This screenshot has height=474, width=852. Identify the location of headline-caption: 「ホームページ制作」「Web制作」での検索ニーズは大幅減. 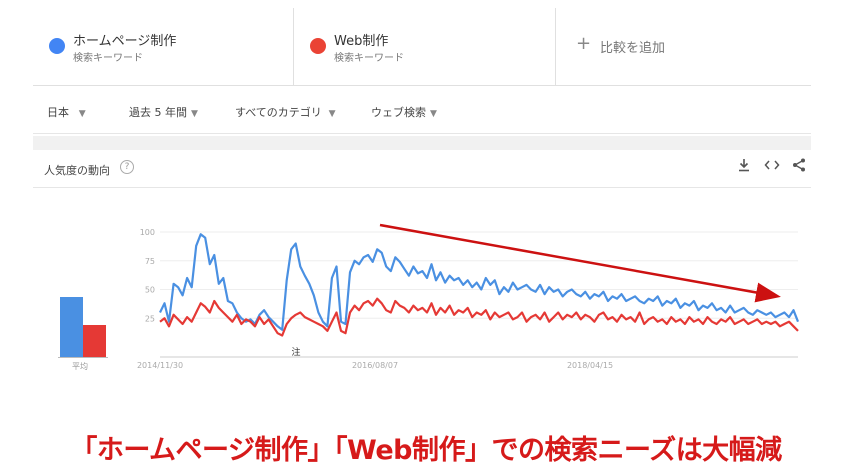
(426, 450).